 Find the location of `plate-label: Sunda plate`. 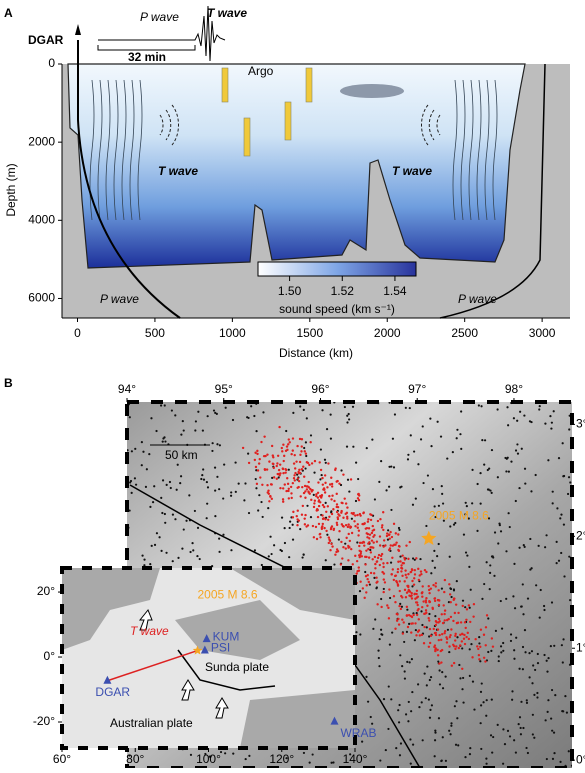

plate-label: Sunda plate is located at coordinates (237, 667).